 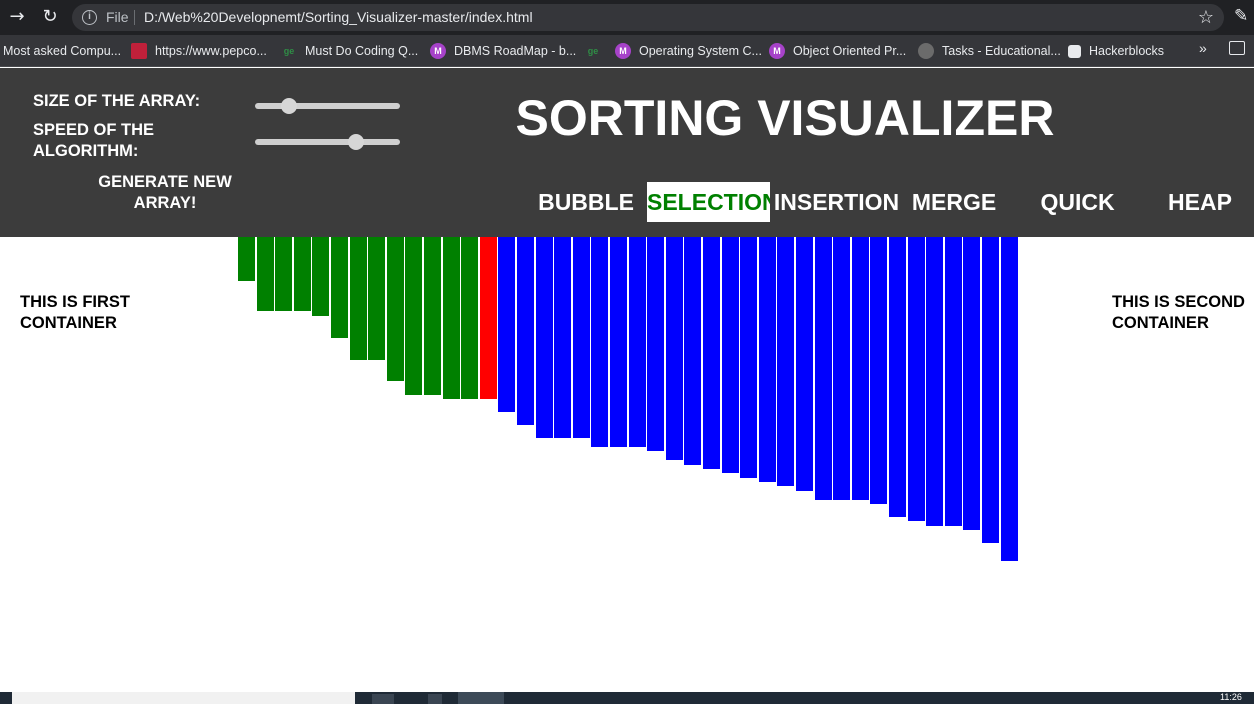 I want to click on second-container-line1: THIS IS SECOND, so click(x=1178, y=302).